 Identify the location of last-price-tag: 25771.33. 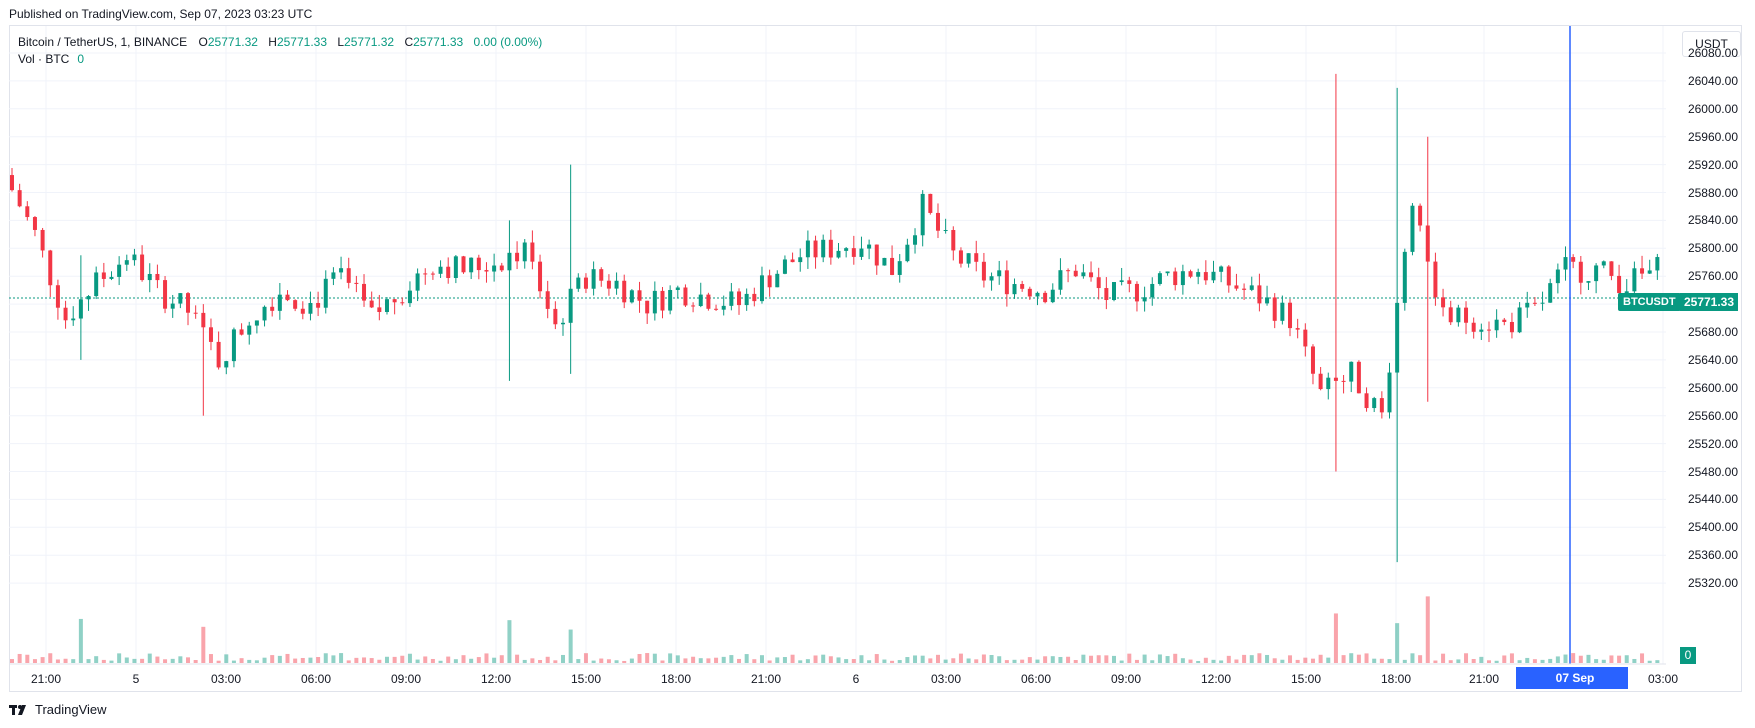
(1709, 302).